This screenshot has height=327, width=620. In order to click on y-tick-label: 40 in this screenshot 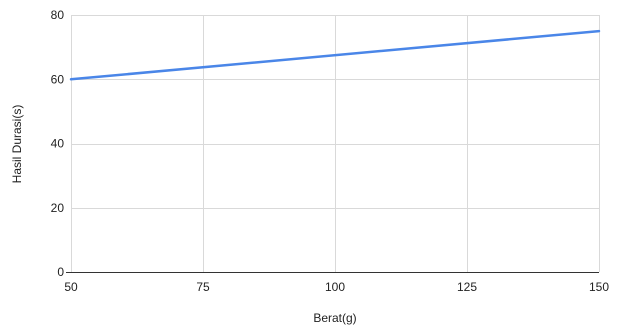, I will do `click(58, 144)`.